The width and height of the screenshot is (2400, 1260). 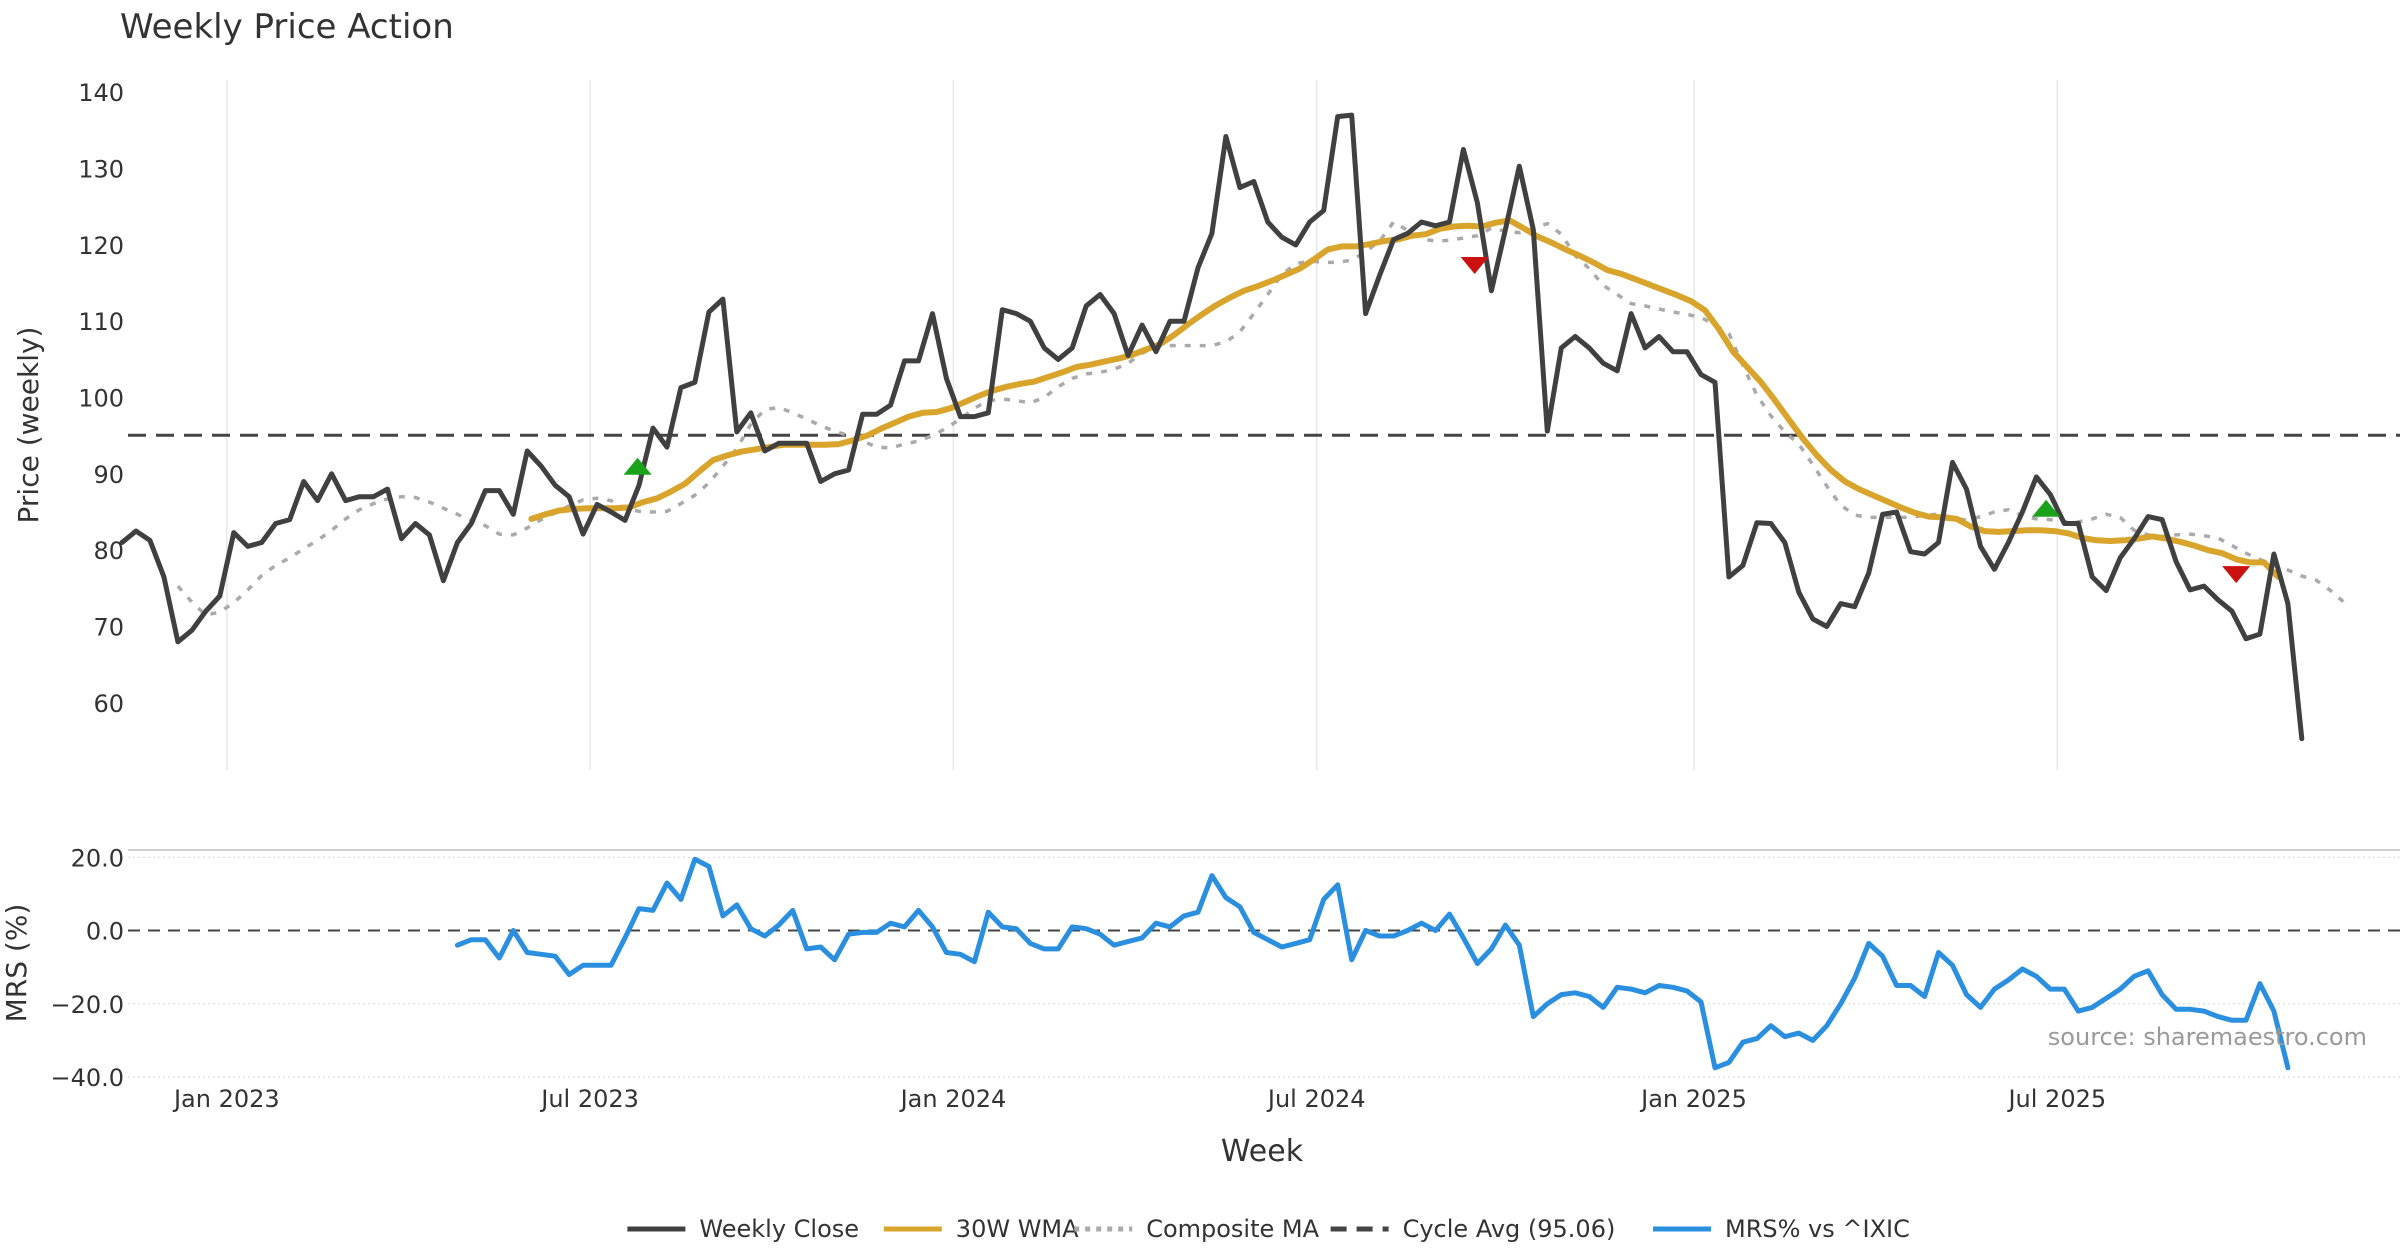 I want to click on price-y-tick-label: 120, so click(x=101, y=246).